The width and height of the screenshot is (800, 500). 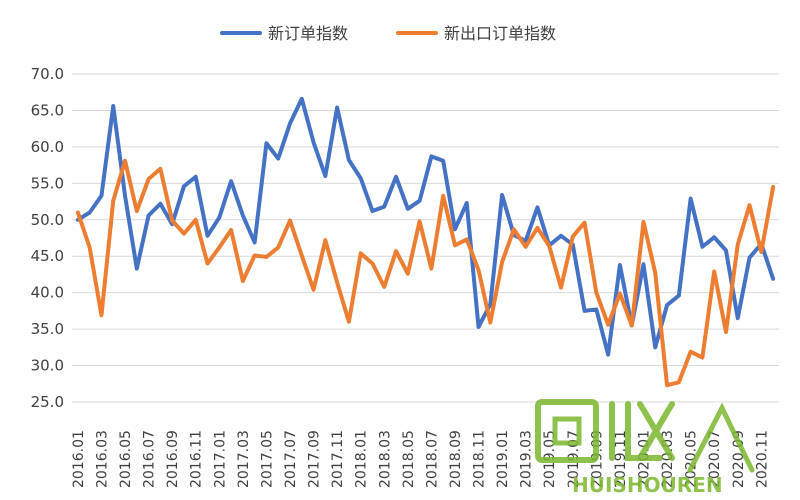 What do you see at coordinates (47, 238) in the screenshot?
I see `y-axis-ticks: 25.0 30.0 35.0 40.0 45.0 50.0 55.0 60.0 65.0 70.0` at bounding box center [47, 238].